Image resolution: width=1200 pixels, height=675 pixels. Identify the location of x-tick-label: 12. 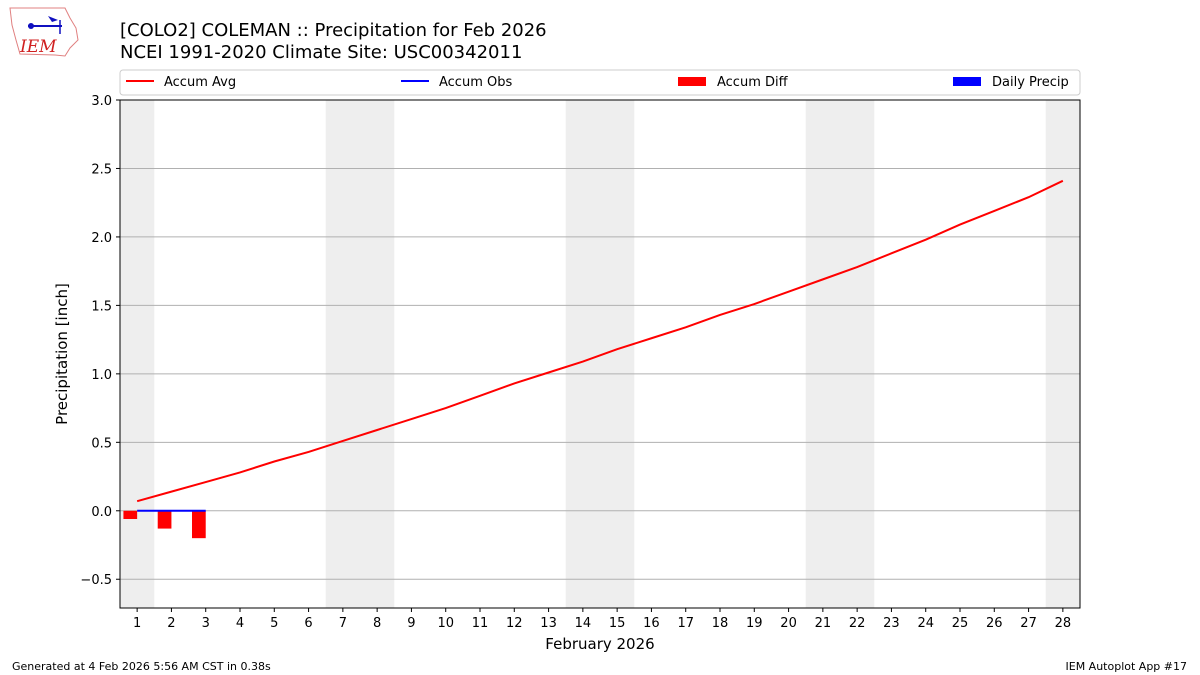
(514, 623).